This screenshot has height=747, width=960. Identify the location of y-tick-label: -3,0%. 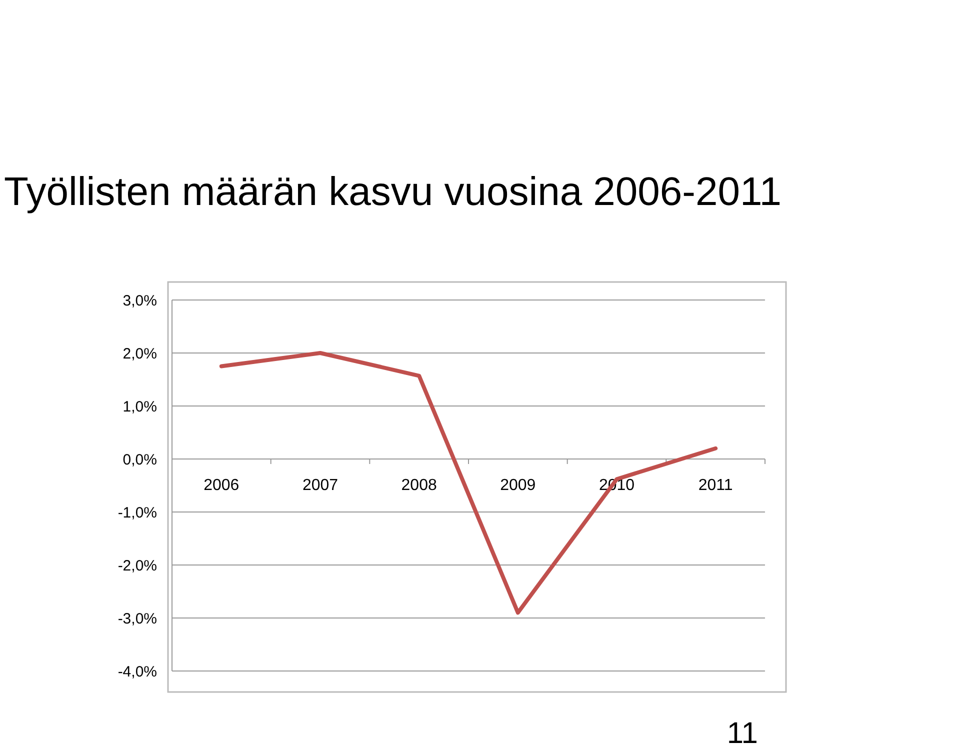
(137, 619).